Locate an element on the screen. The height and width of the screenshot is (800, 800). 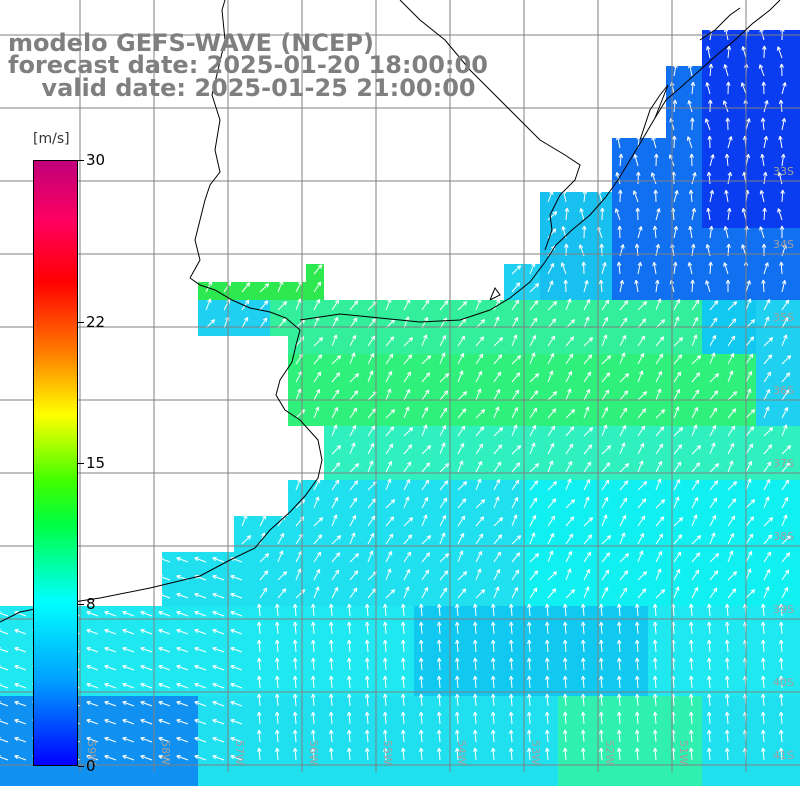
longitude-label: 55W is located at coordinates (387, 752).